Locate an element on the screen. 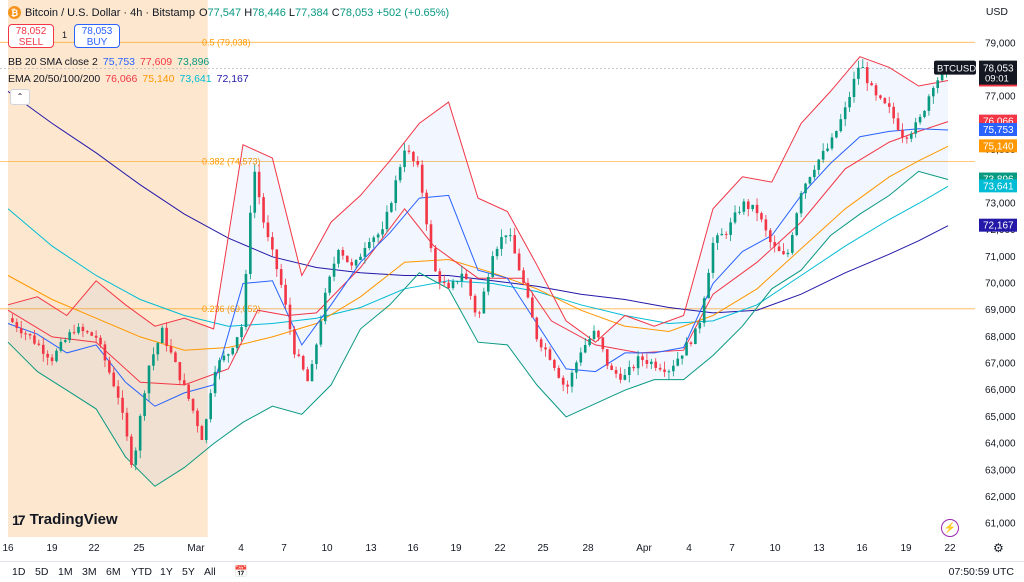  price-tick-label: 64,000 is located at coordinates (1000, 444).